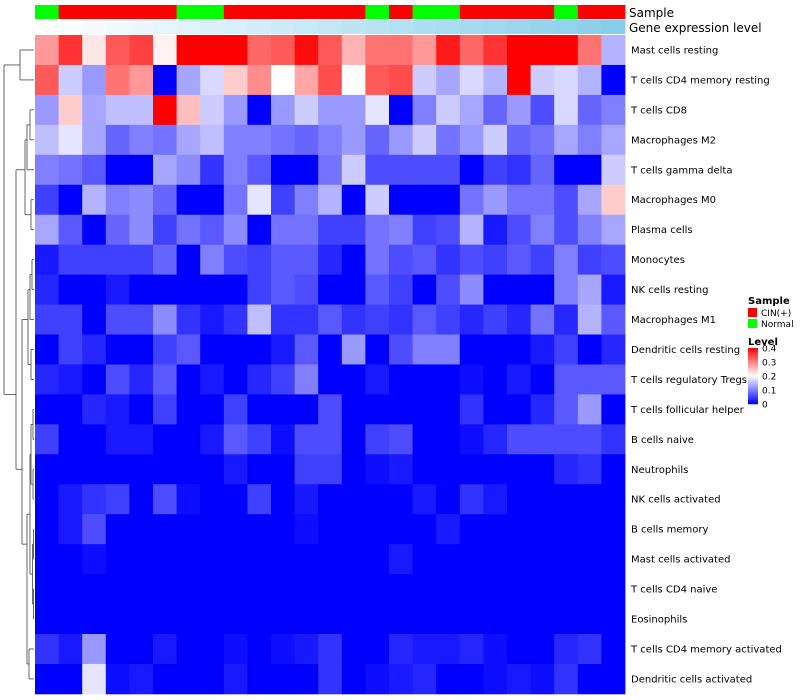 The width and height of the screenshot is (800, 700). Describe the element at coordinates (776, 314) in the screenshot. I see `sample-legend-label: CIN(+)` at that location.